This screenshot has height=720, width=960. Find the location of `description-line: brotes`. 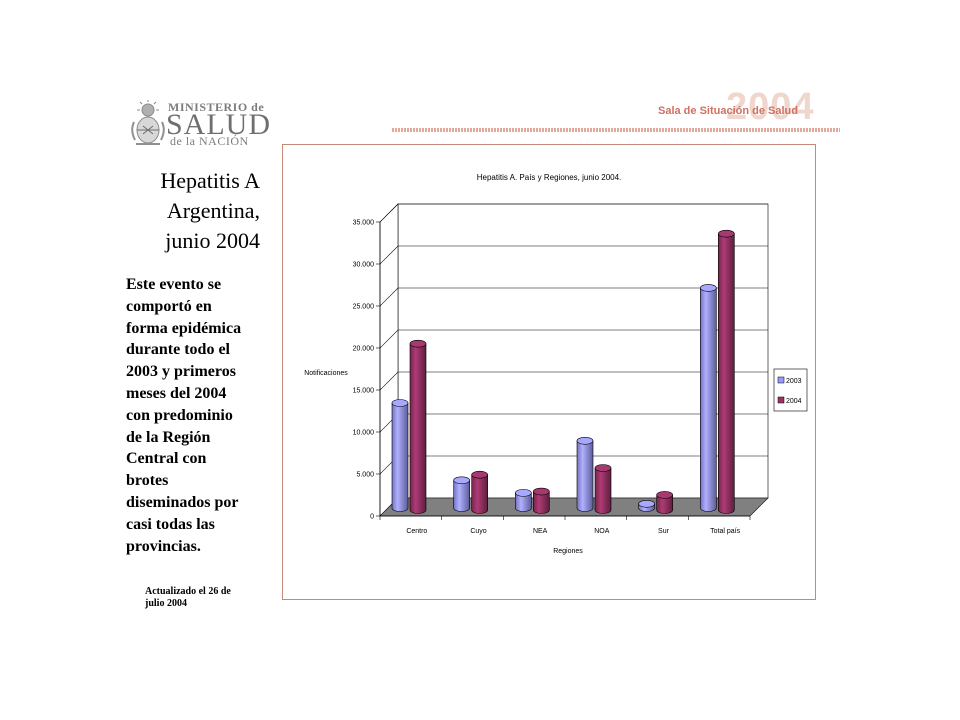

description-line: brotes is located at coordinates (147, 481).